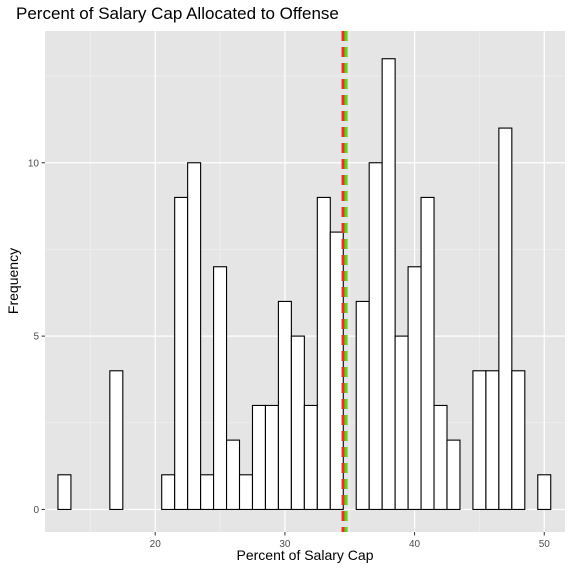  I want to click on x-tick-label: 50, so click(545, 544).